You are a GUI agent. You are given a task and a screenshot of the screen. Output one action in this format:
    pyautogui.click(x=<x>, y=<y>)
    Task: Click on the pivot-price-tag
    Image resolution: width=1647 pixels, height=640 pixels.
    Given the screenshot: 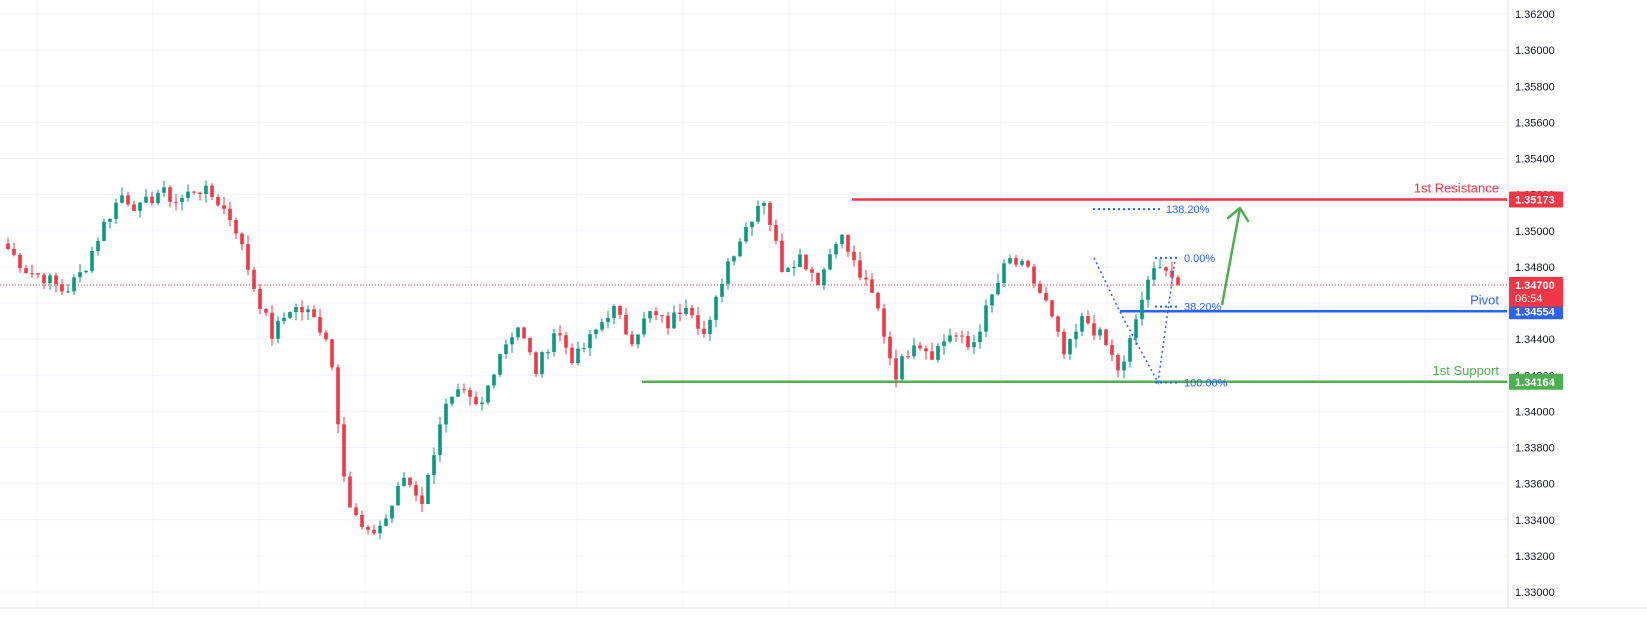 What is the action you would take?
    pyautogui.click(x=1536, y=311)
    